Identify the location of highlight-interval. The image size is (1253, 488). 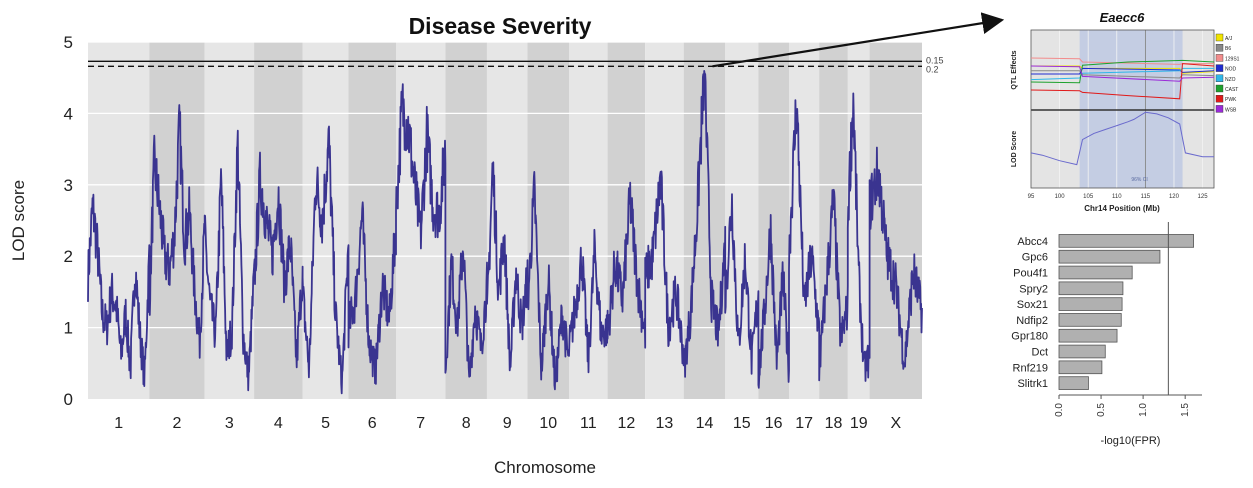
(1131, 109).